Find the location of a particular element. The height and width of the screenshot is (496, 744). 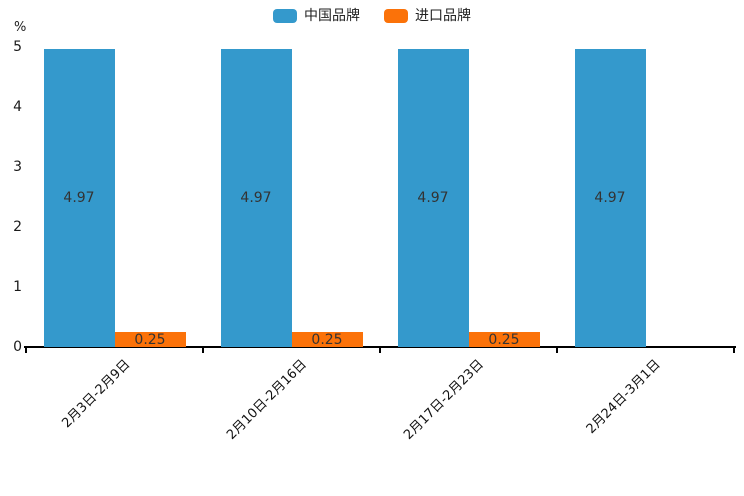

legend: 中国品牌 进口品牌 is located at coordinates (372, 16).